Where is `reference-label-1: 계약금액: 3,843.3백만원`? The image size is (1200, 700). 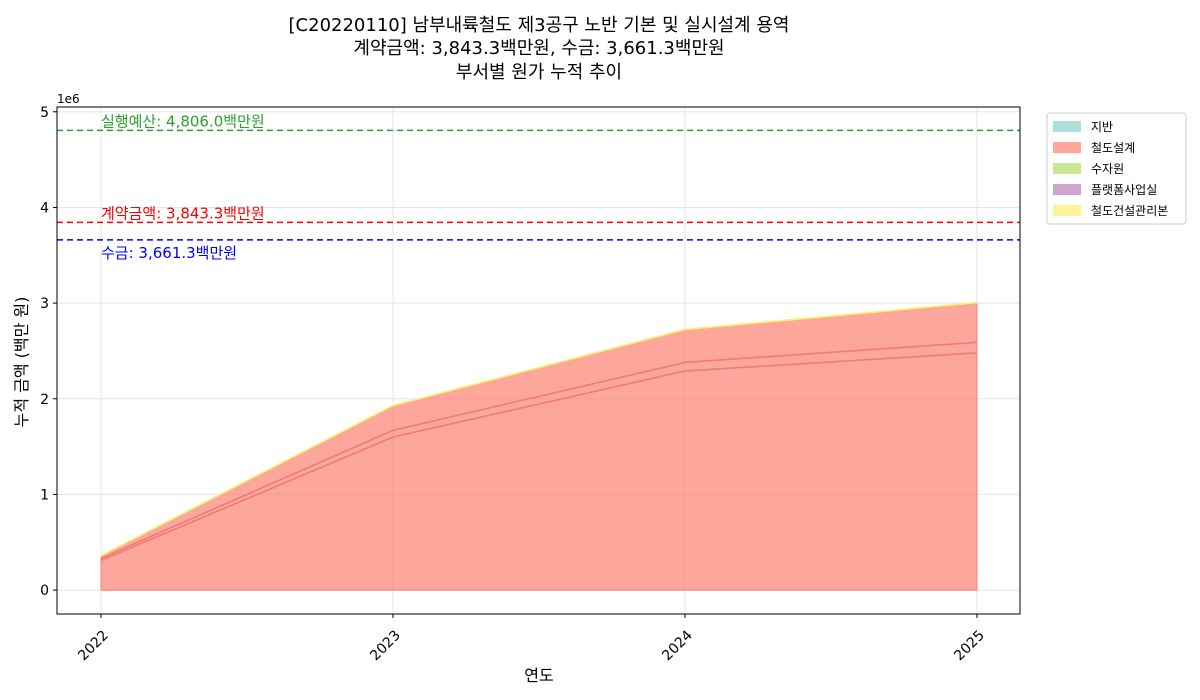 reference-label-1: 계약금액: 3,843.3백만원 is located at coordinates (183, 213).